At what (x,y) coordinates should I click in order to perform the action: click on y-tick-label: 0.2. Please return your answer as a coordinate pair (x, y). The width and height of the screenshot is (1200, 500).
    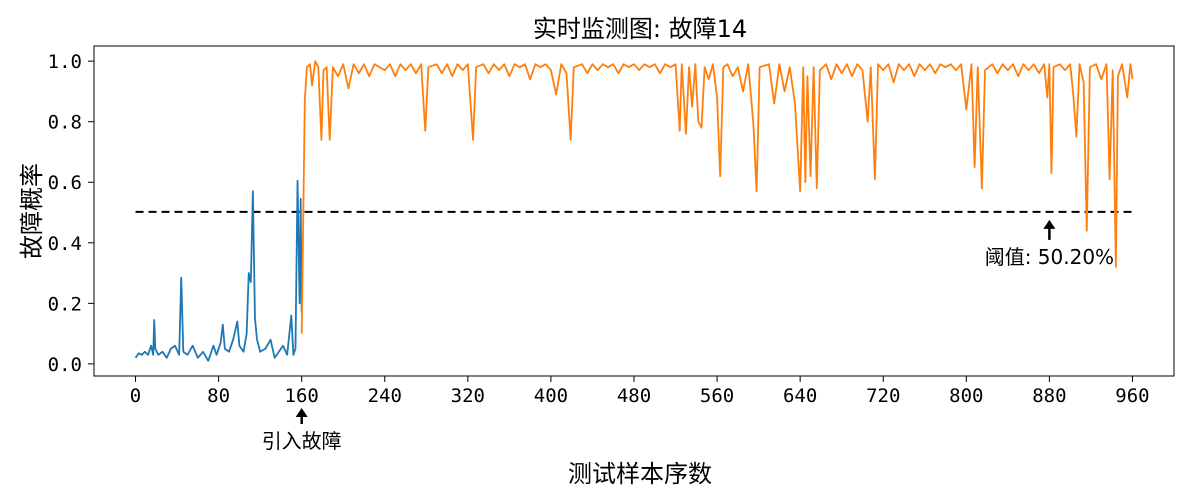
    Looking at the image, I should click on (65, 304).